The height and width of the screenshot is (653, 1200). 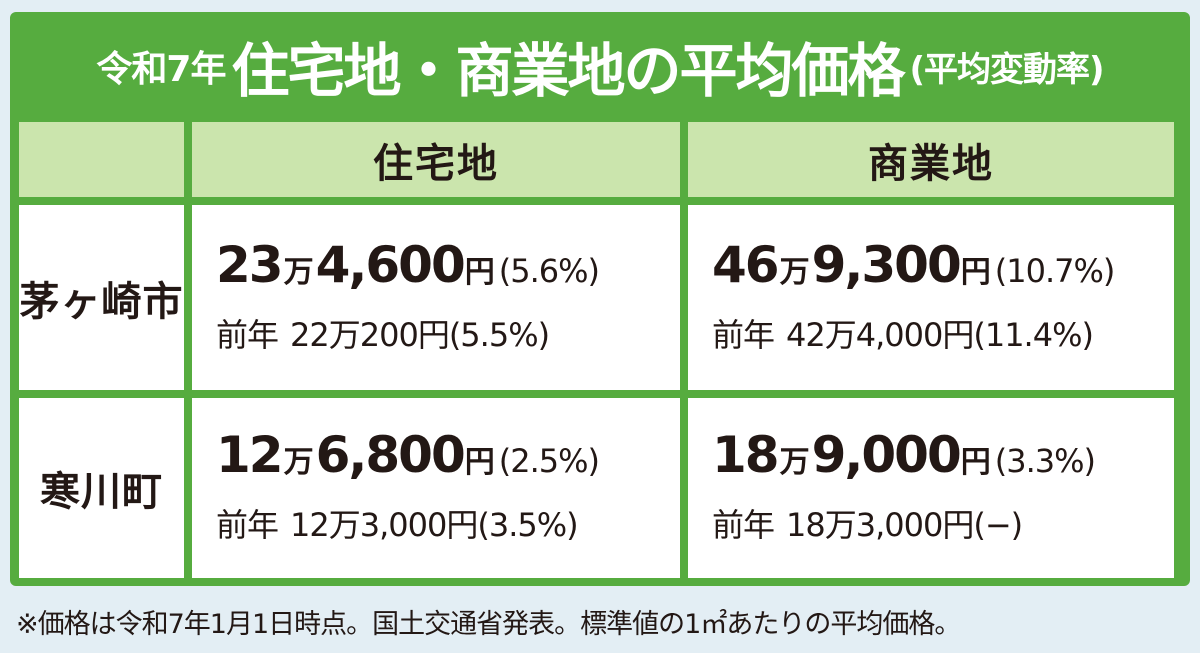 What do you see at coordinates (904, 525) in the screenshot?
I see `previous-year-value: 18万3,000円(−)` at bounding box center [904, 525].